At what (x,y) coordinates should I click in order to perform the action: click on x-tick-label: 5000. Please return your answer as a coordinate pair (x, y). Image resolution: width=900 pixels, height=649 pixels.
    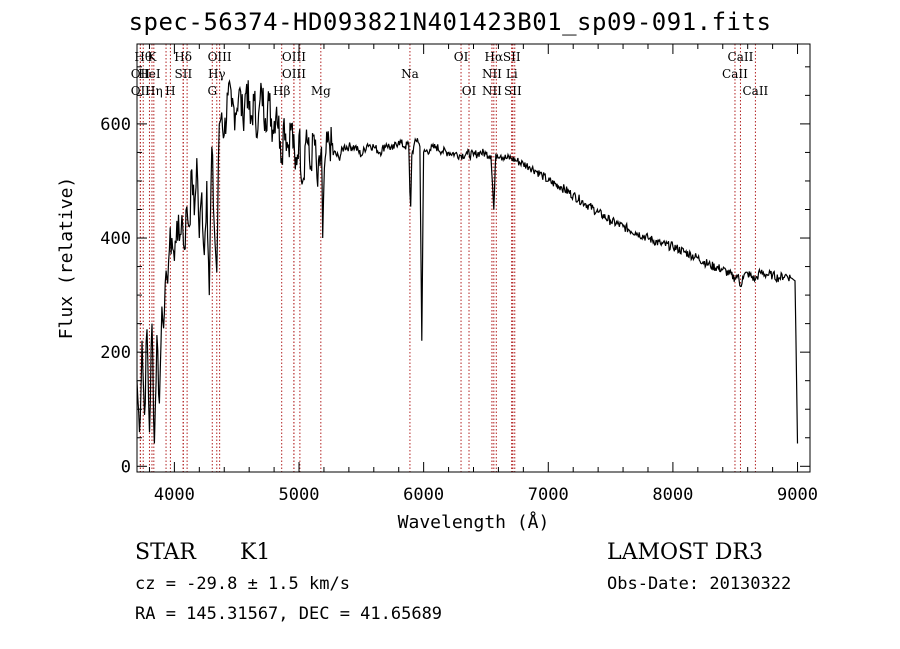
    Looking at the image, I should click on (299, 495).